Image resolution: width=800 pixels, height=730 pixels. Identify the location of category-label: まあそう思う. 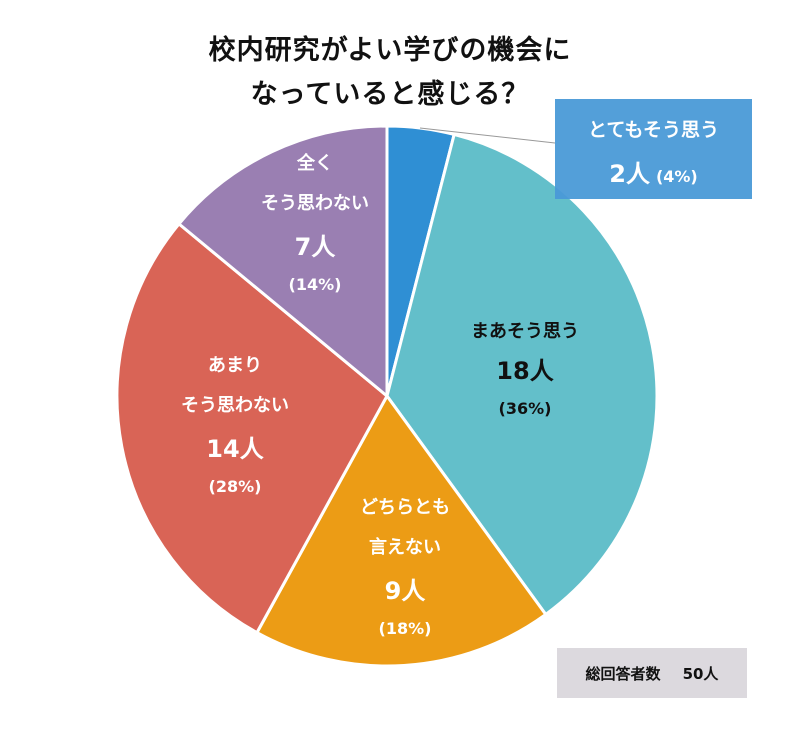
(525, 331).